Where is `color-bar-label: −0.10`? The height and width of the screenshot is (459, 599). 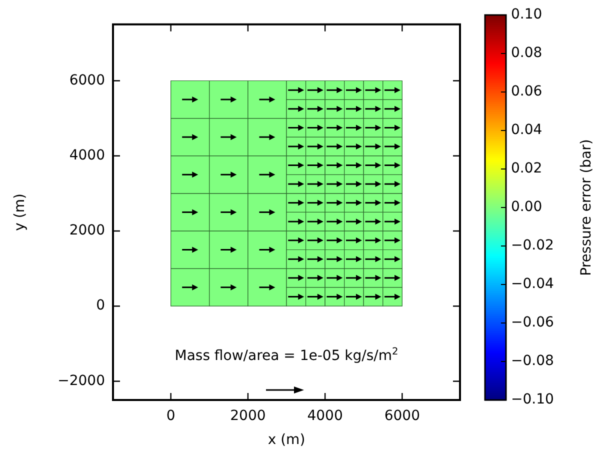
color-bar-label: −0.10 is located at coordinates (532, 400).